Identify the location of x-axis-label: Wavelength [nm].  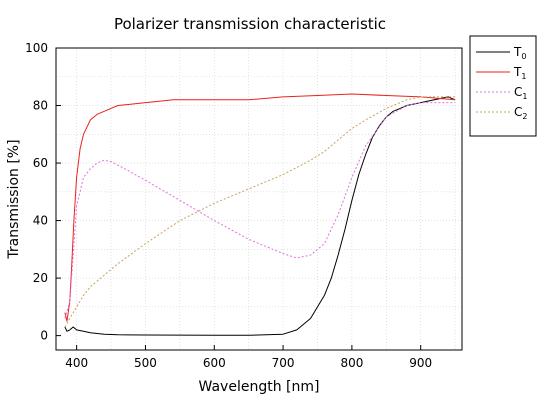
(259, 387).